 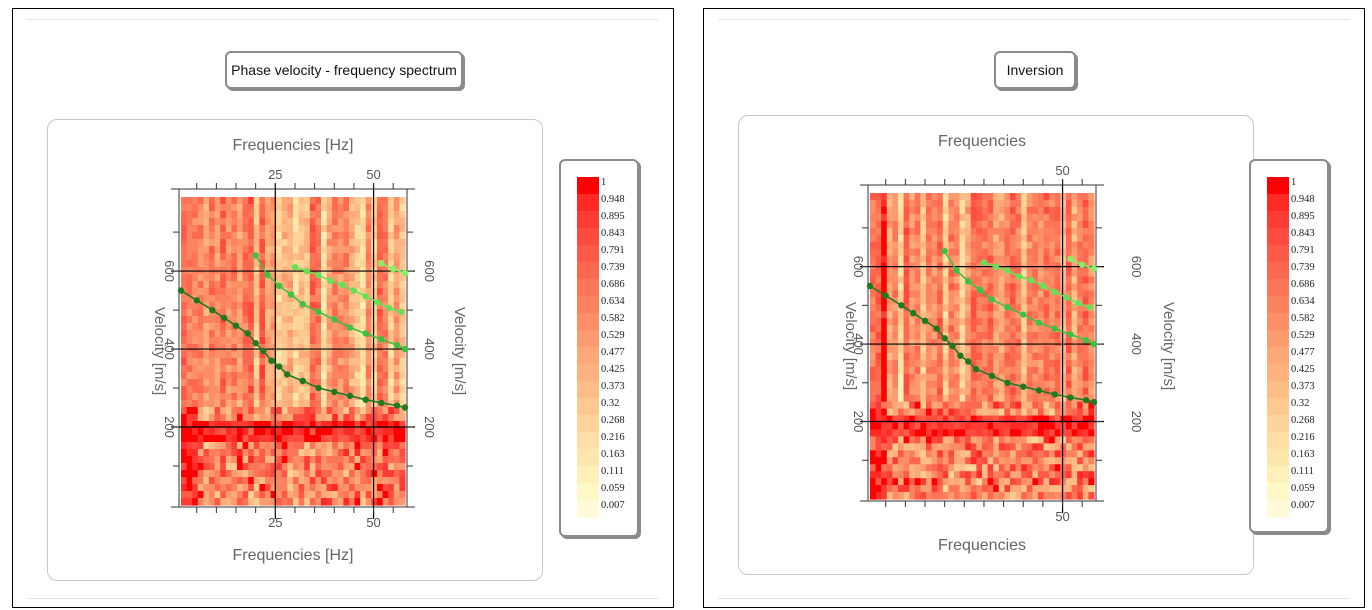 What do you see at coordinates (1278, 237) in the screenshot?
I see `colorbar-swatch` at bounding box center [1278, 237].